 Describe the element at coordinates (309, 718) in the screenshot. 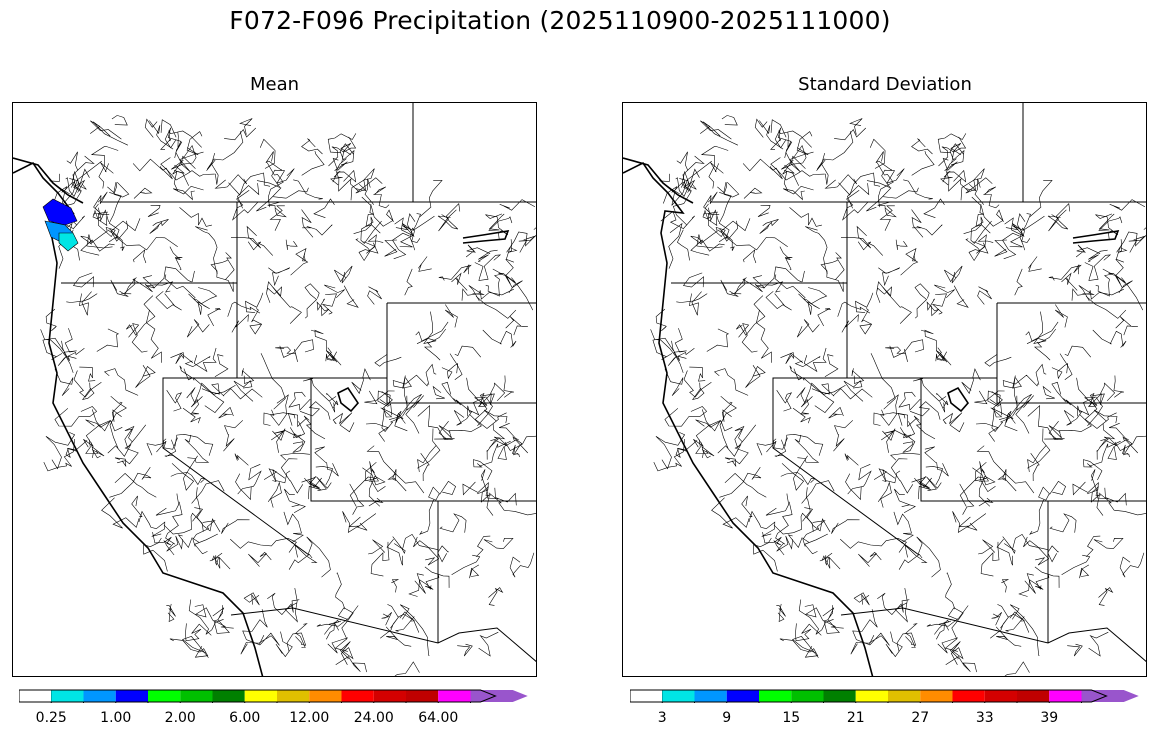

I see `mean-tick-label: 12.00` at that location.